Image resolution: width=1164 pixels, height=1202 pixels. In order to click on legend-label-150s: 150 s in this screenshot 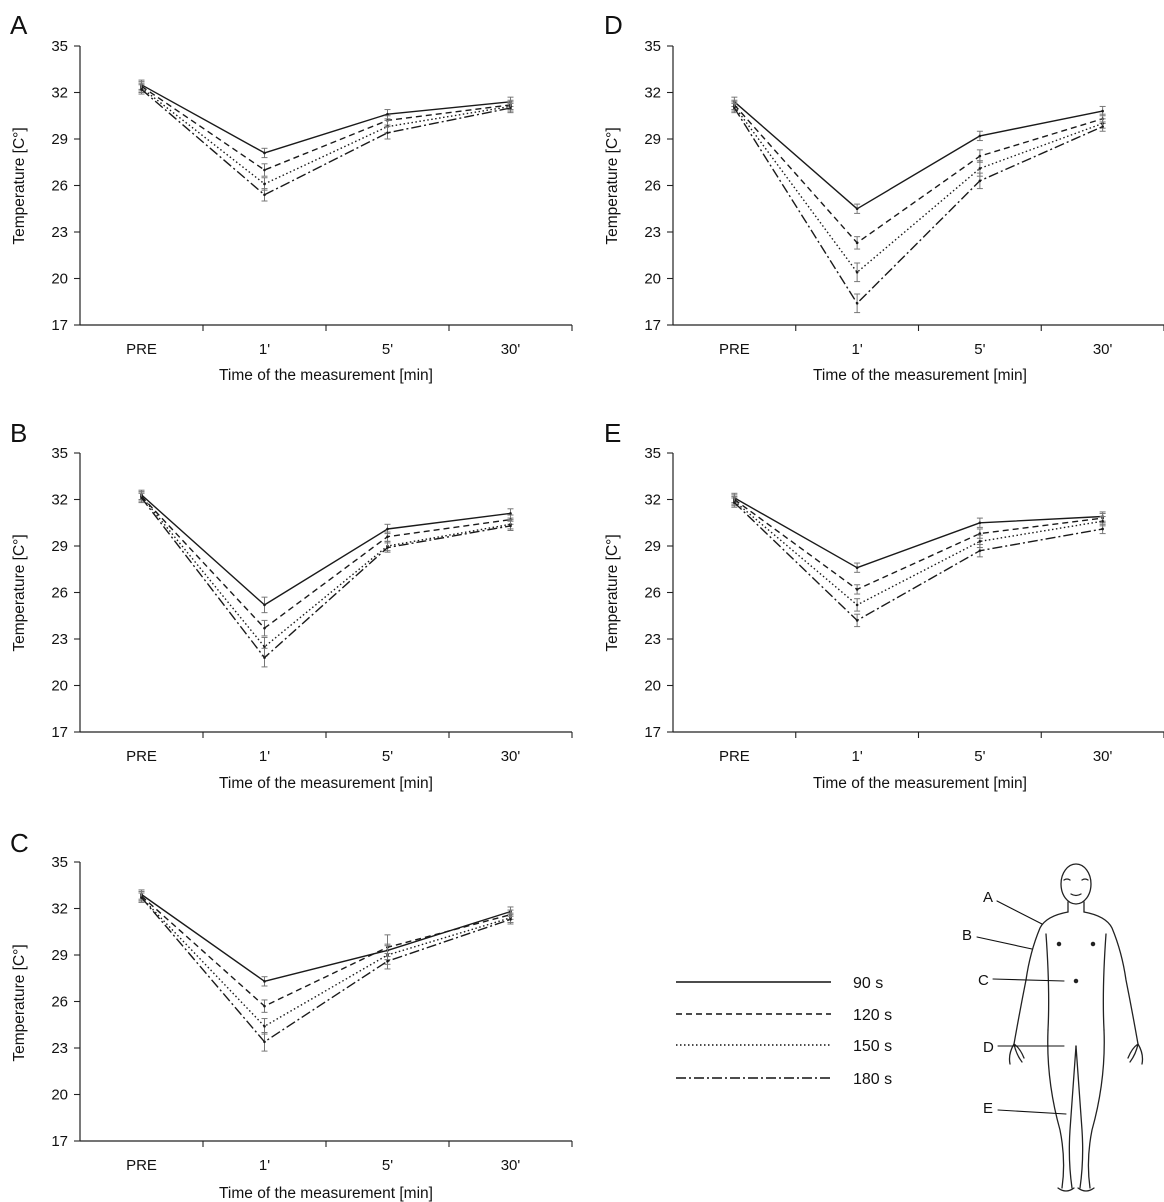, I will do `click(872, 1046)`.